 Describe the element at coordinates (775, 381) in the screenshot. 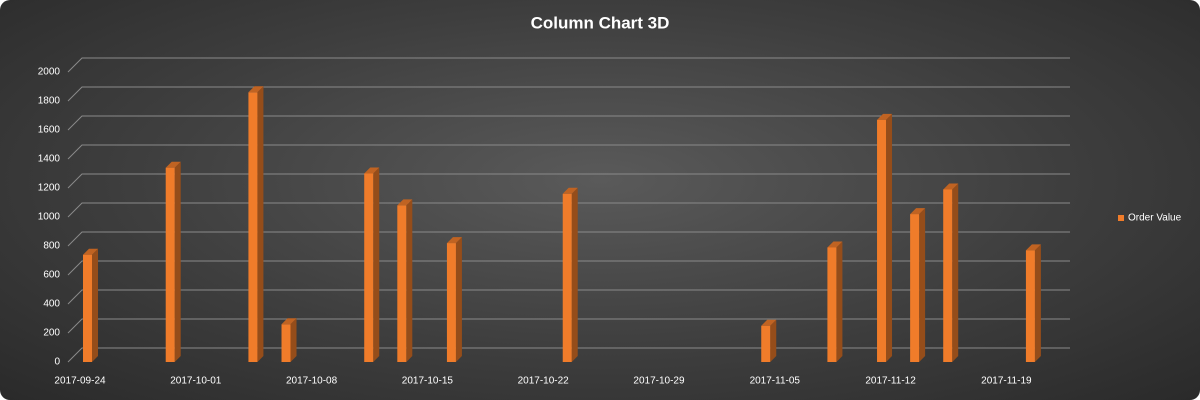

I see `x-tick-label: 2017-11-05` at that location.